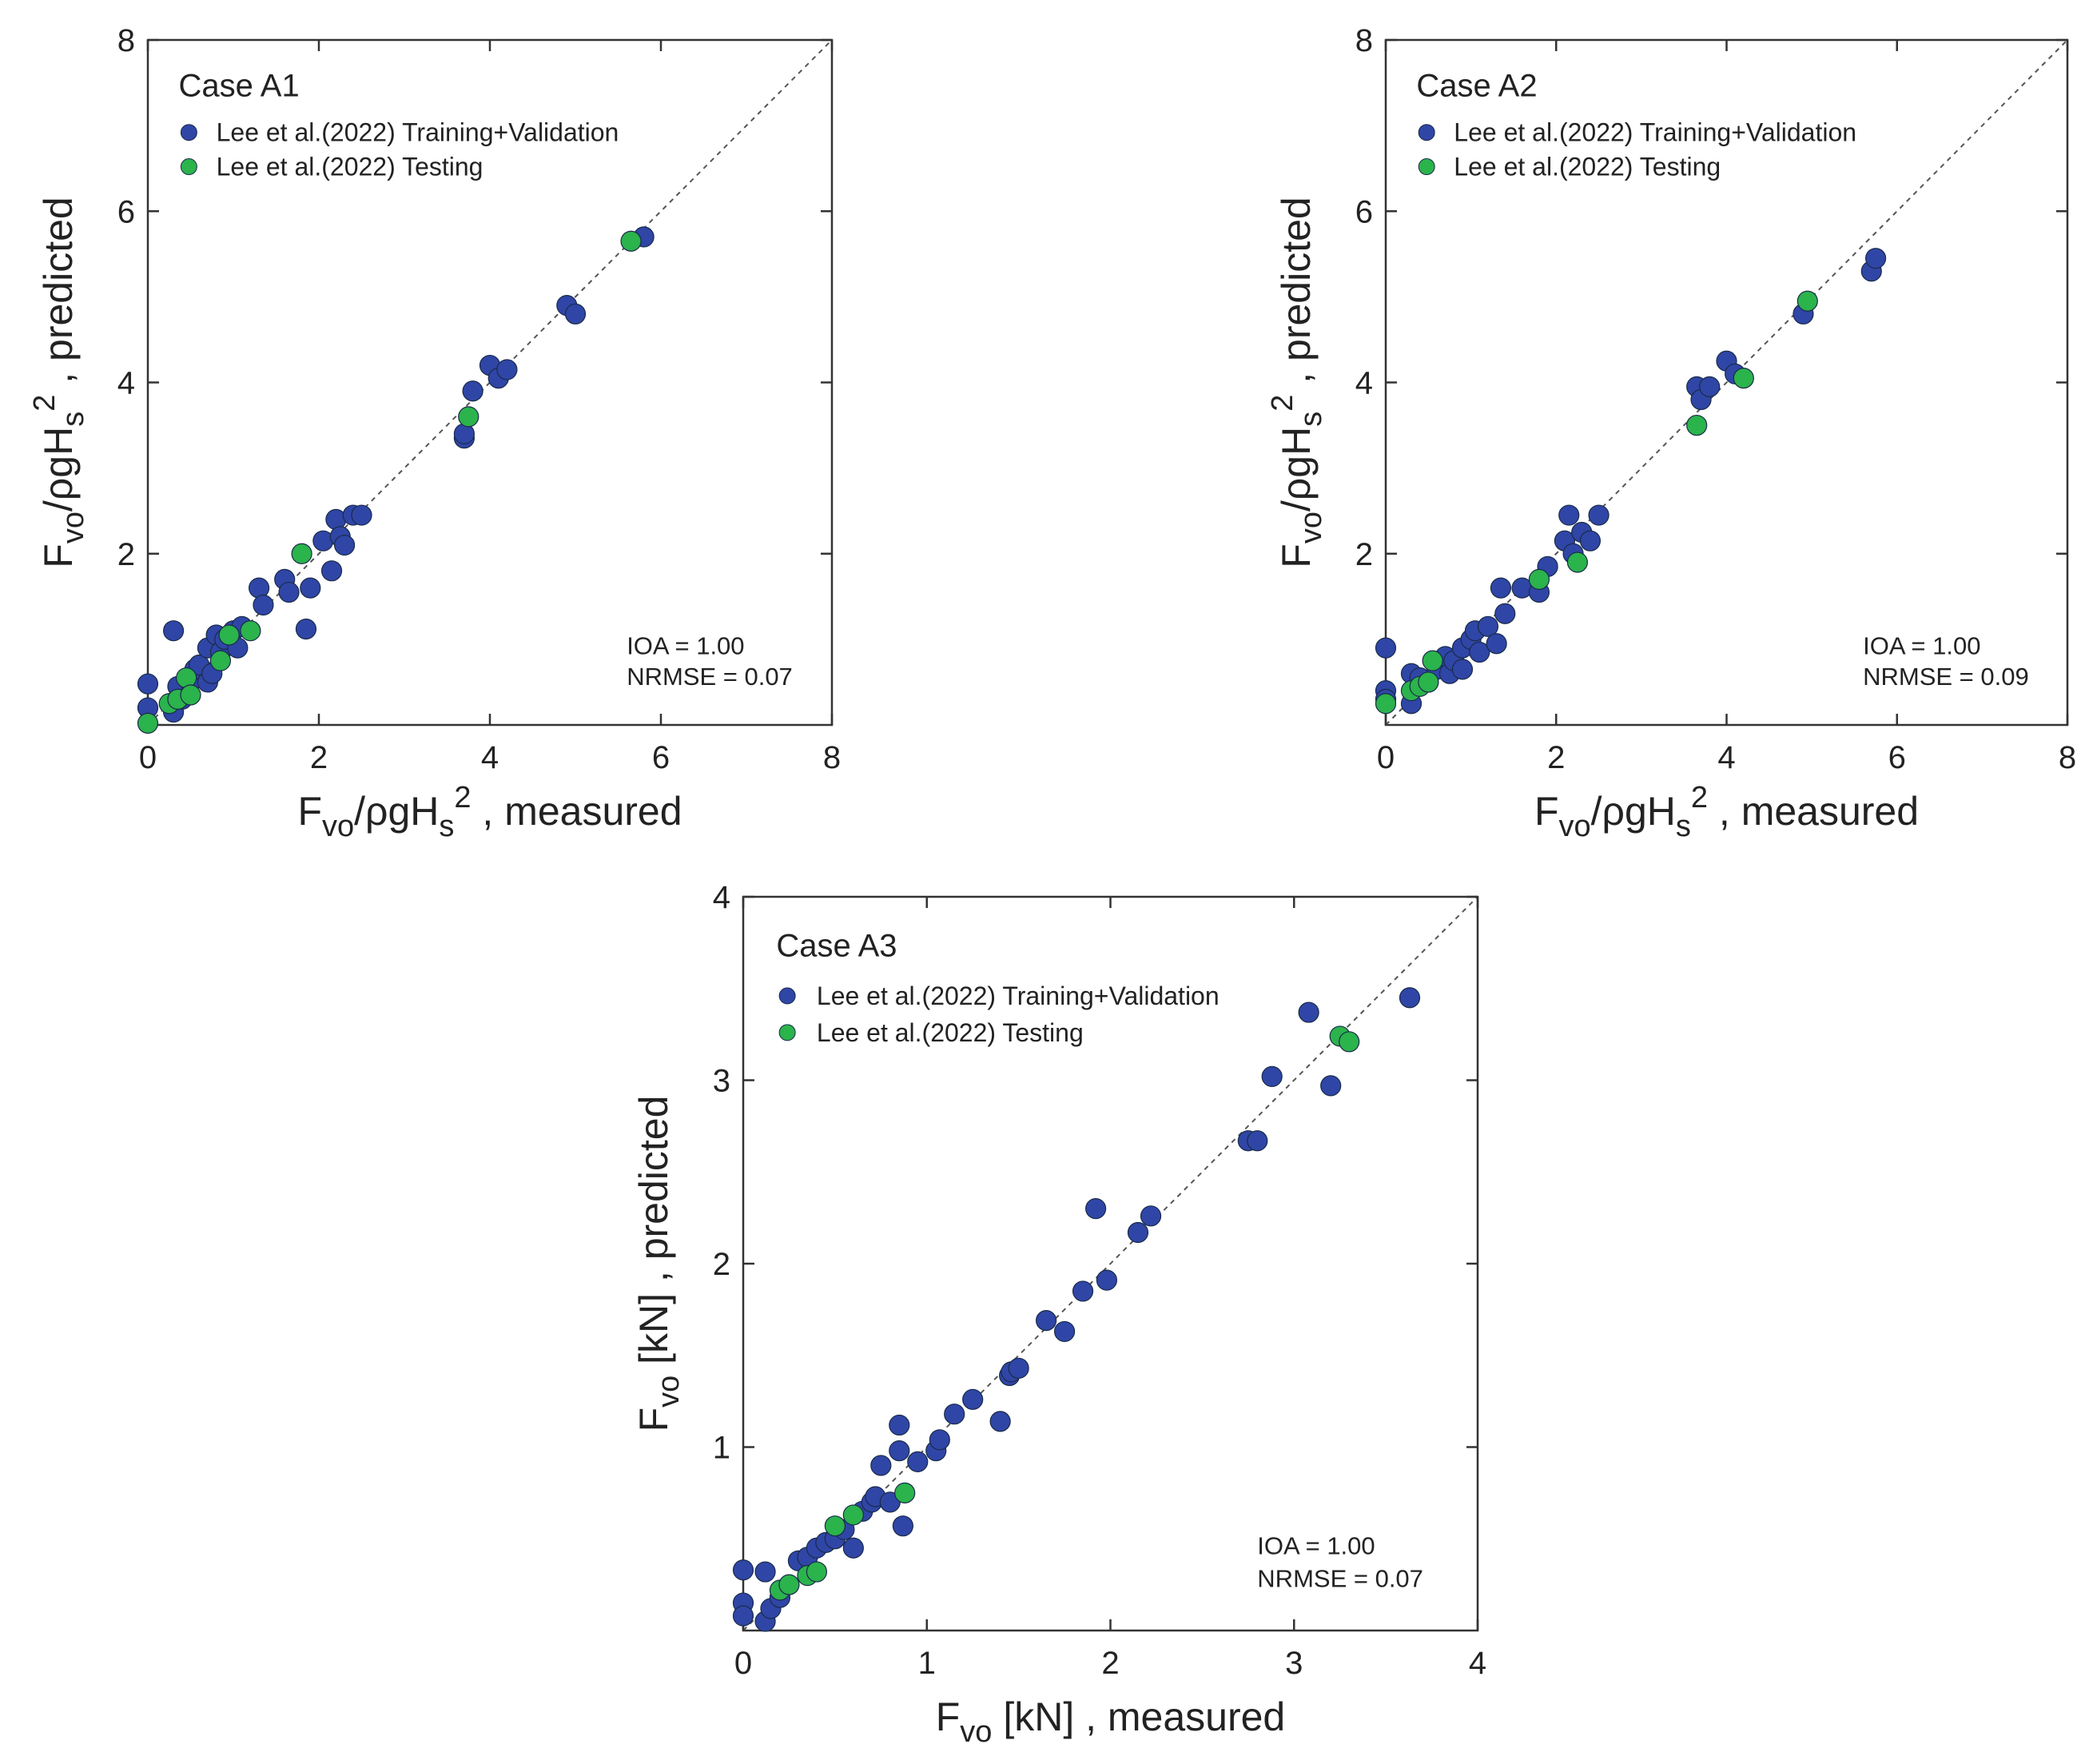  Describe the element at coordinates (239, 86) in the screenshot. I see `chart-title: Case A1` at that location.